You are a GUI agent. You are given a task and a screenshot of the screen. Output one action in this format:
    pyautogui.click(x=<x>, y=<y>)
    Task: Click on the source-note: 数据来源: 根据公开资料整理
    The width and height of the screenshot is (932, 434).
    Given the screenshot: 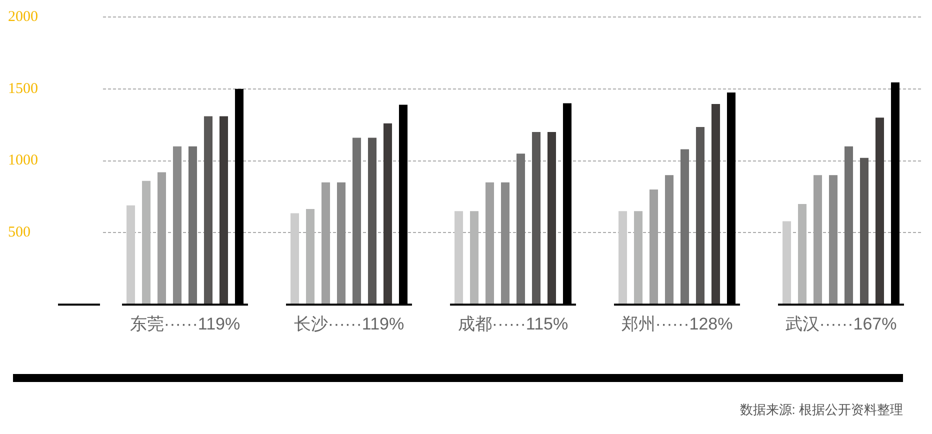 What is the action you would take?
    pyautogui.click(x=821, y=410)
    